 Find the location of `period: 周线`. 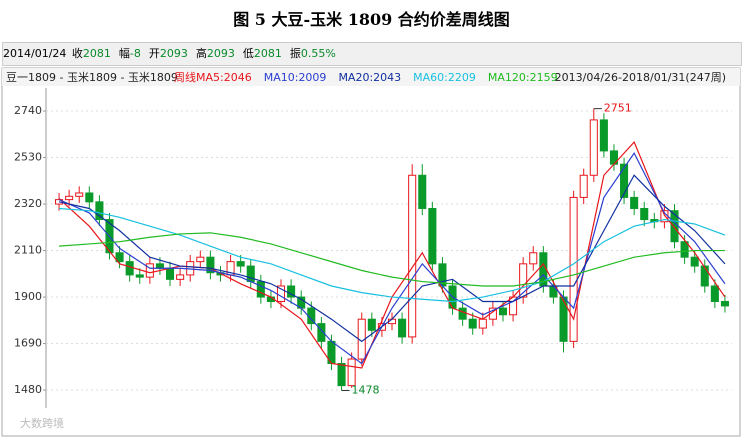

period: 周线 is located at coordinates (185, 77).